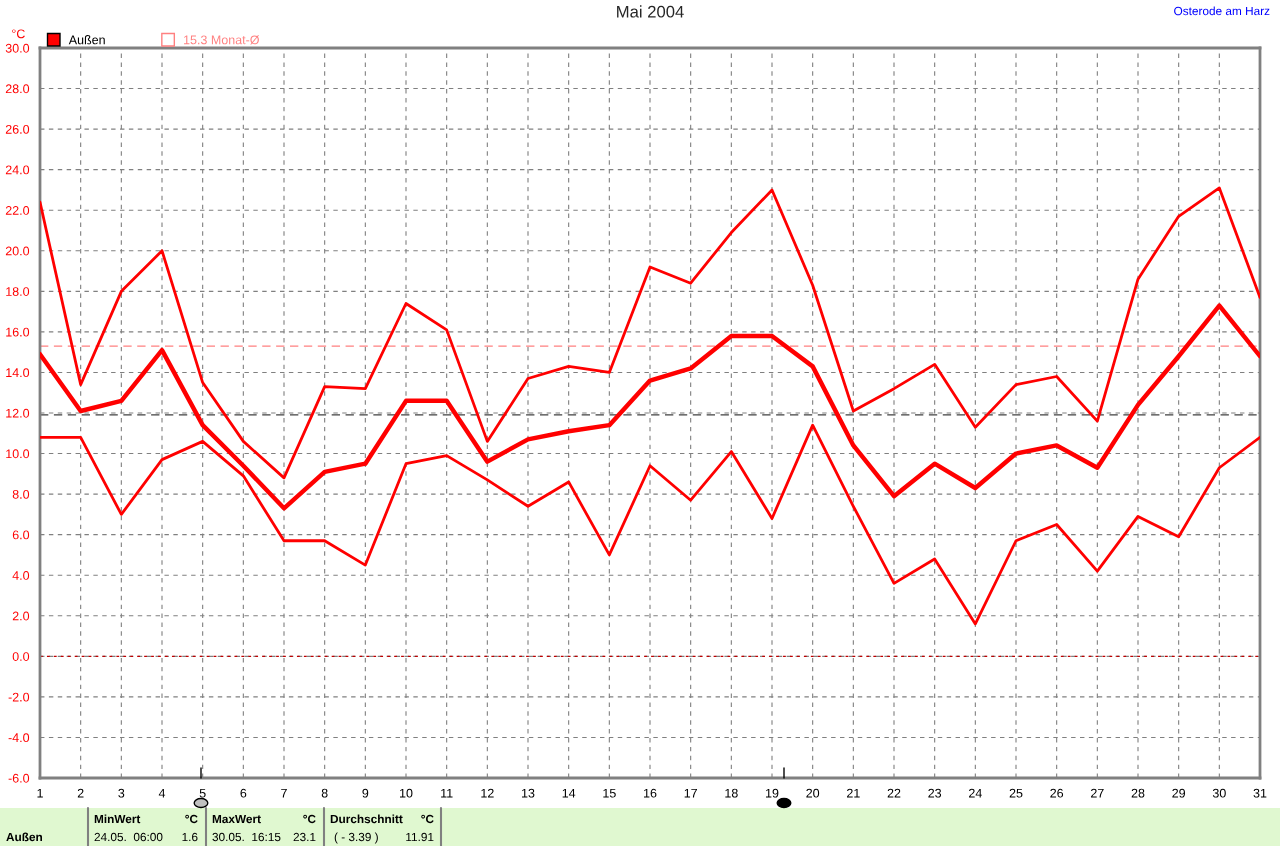 Image resolution: width=1280 pixels, height=846 pixels. I want to click on text: MaxWert, so click(236, 819).